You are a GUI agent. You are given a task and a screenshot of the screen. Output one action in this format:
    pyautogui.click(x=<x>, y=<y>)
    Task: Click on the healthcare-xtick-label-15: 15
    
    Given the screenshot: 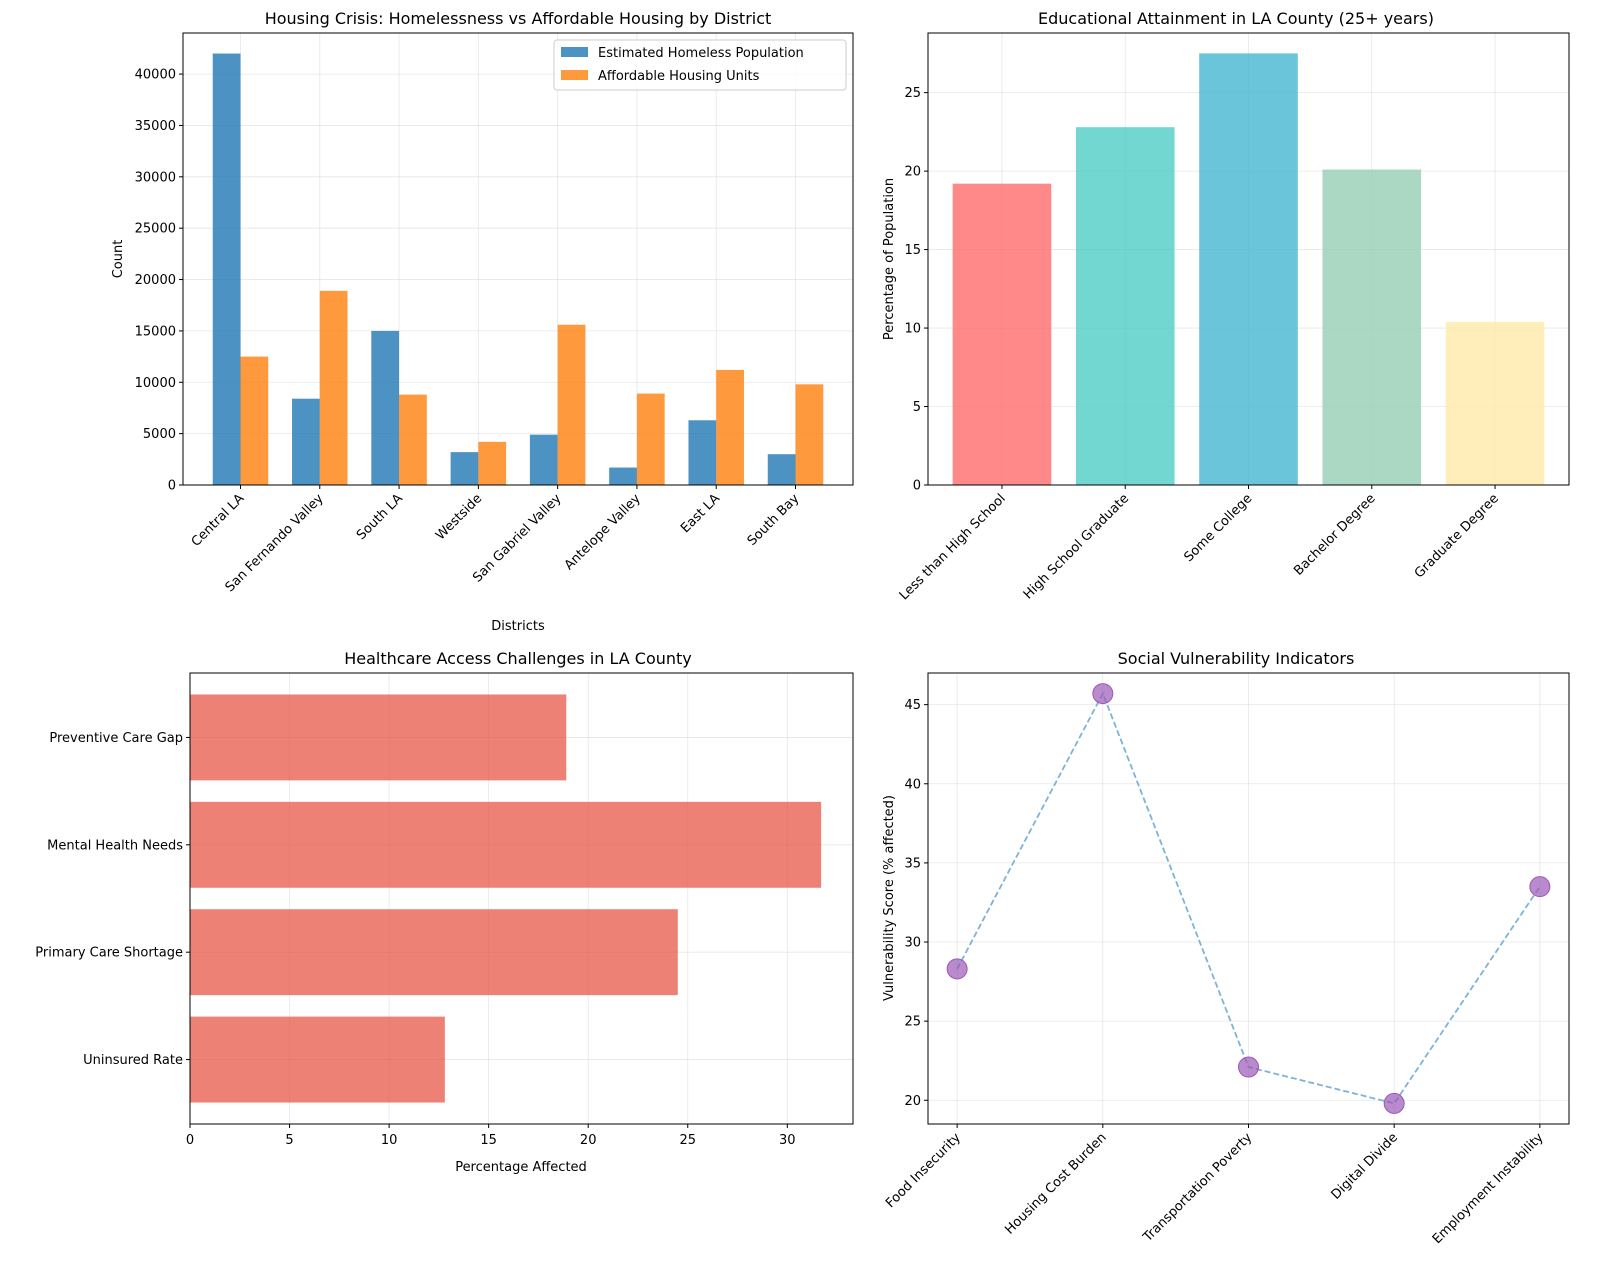 What is the action you would take?
    pyautogui.click(x=488, y=1140)
    